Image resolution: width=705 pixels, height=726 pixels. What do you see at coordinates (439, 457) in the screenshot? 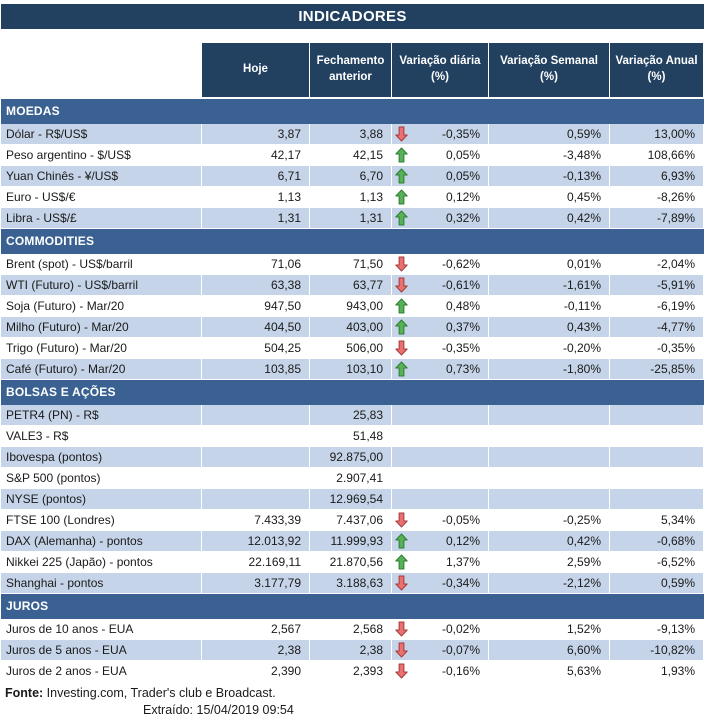
I see `cell-variacao-diaria` at bounding box center [439, 457].